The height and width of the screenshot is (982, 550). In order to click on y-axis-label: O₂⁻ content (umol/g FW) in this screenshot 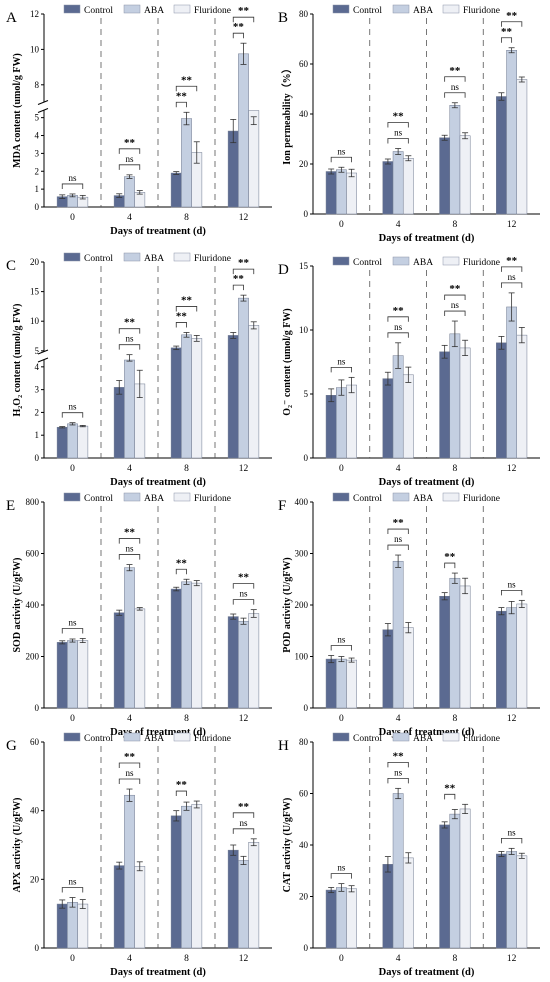, I will do `click(287, 361)`.